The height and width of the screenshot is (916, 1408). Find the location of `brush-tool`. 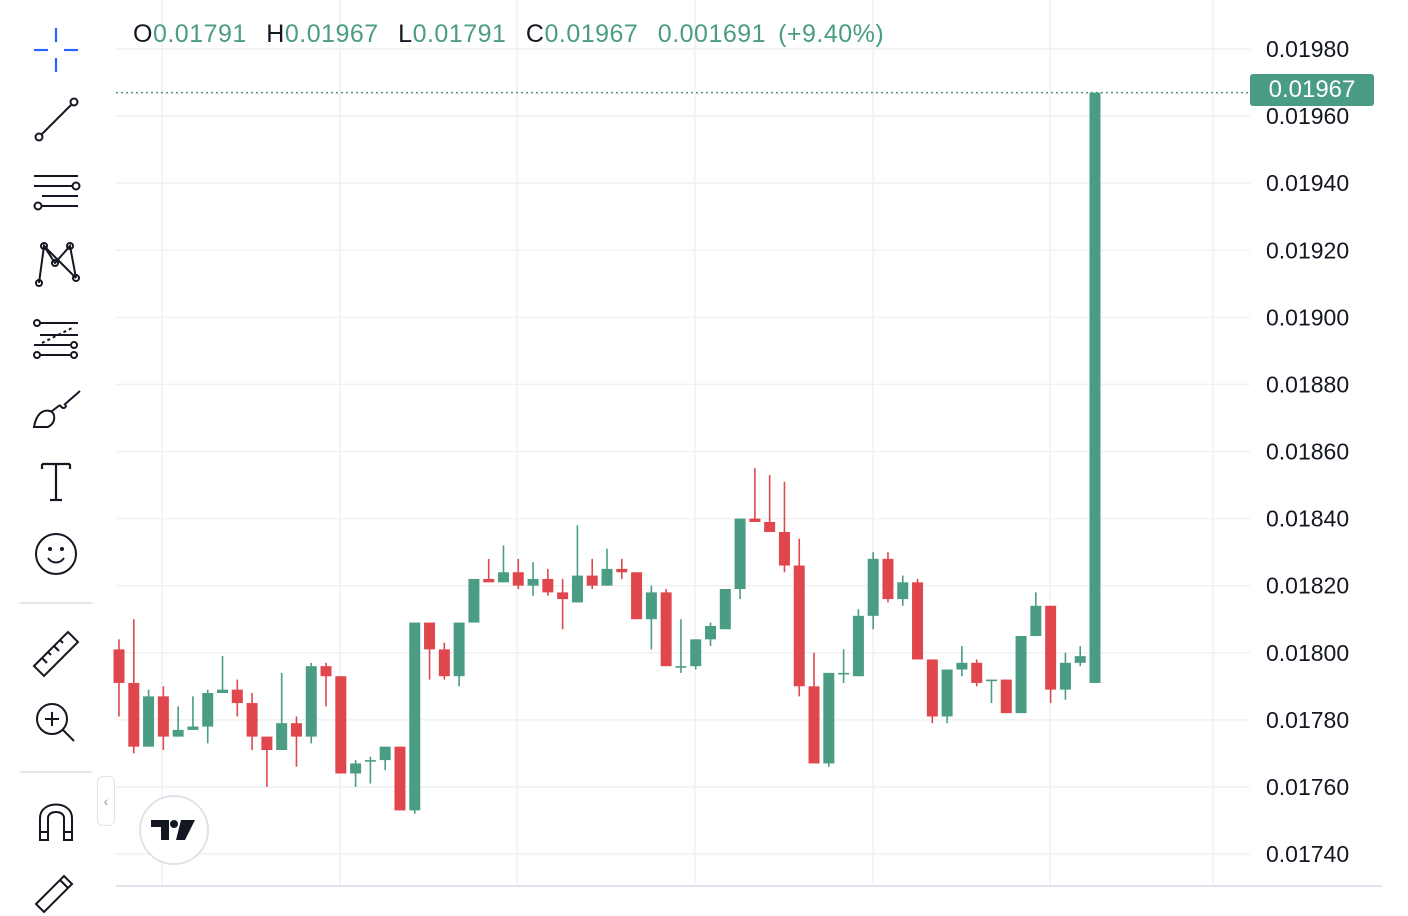

brush-tool is located at coordinates (56, 411).